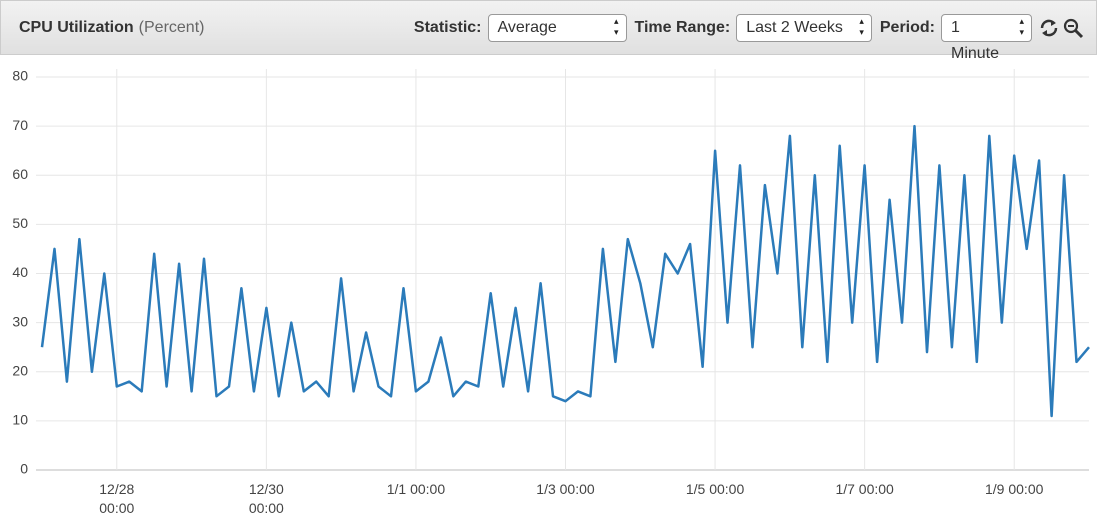 This screenshot has width=1099, height=527. What do you see at coordinates (1073, 28) in the screenshot?
I see `zoom-icon` at bounding box center [1073, 28].